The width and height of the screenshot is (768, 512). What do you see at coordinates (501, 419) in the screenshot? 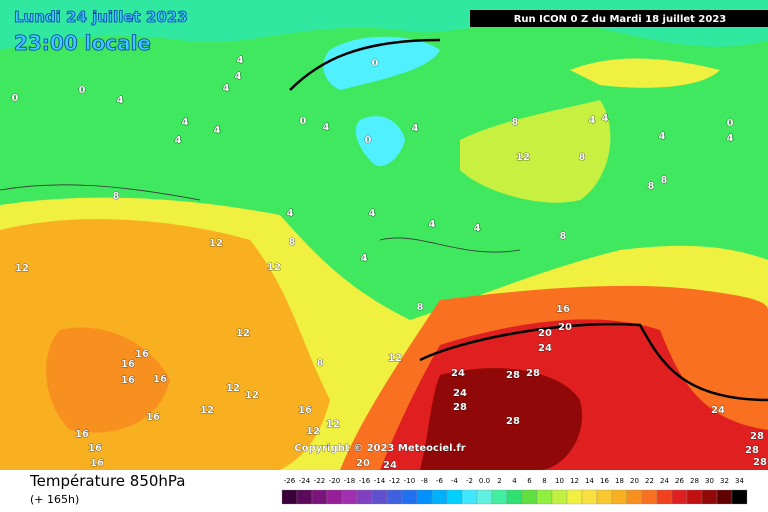
I see `hot-zone` at bounding box center [501, 419].